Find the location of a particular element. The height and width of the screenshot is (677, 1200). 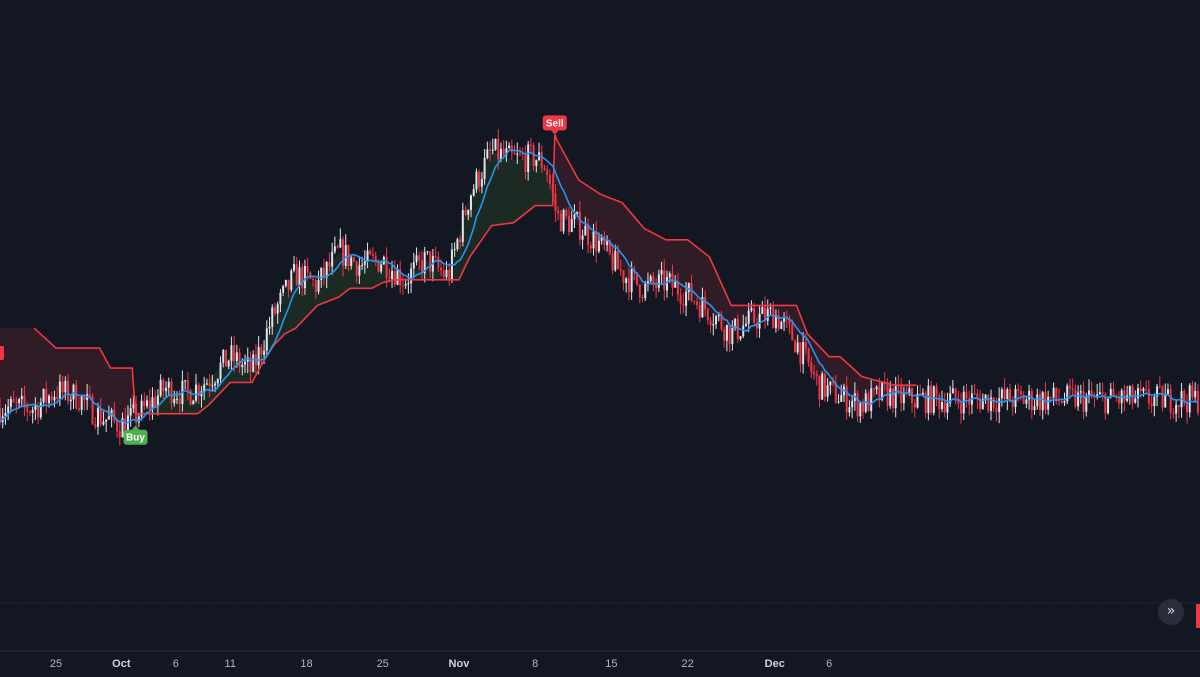

buy-signal-label: Buy is located at coordinates (135, 435).